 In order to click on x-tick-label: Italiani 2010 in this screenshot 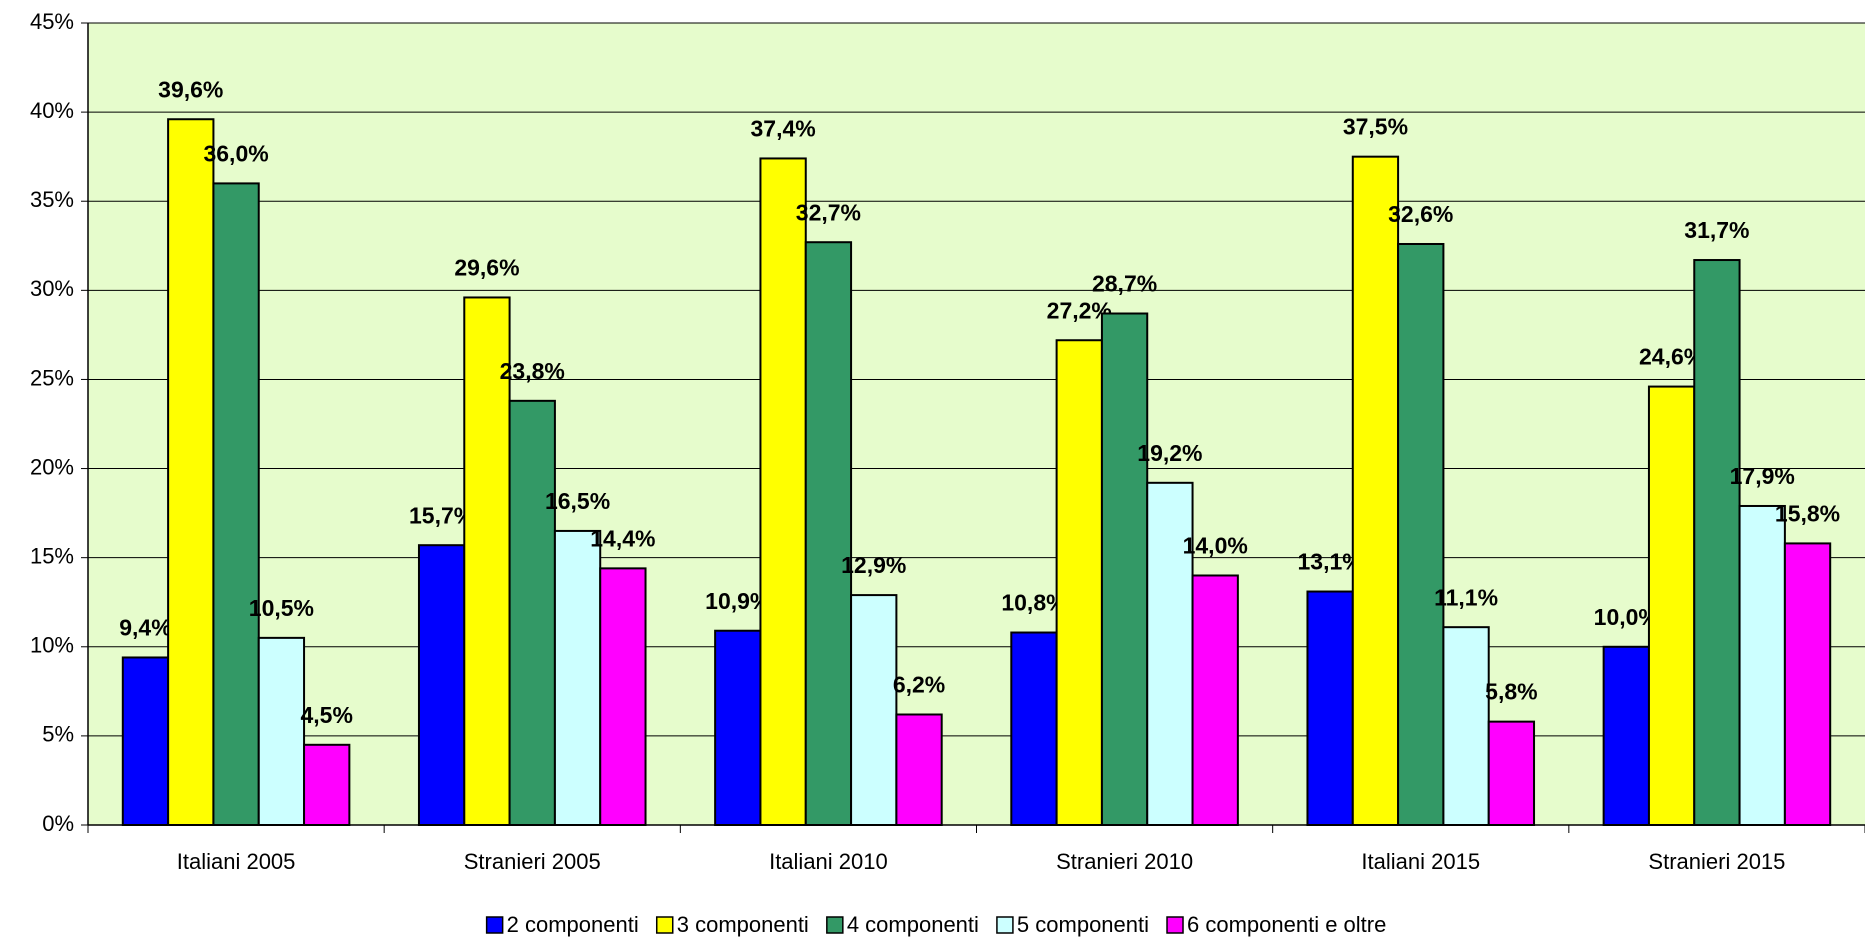, I will do `click(828, 861)`.